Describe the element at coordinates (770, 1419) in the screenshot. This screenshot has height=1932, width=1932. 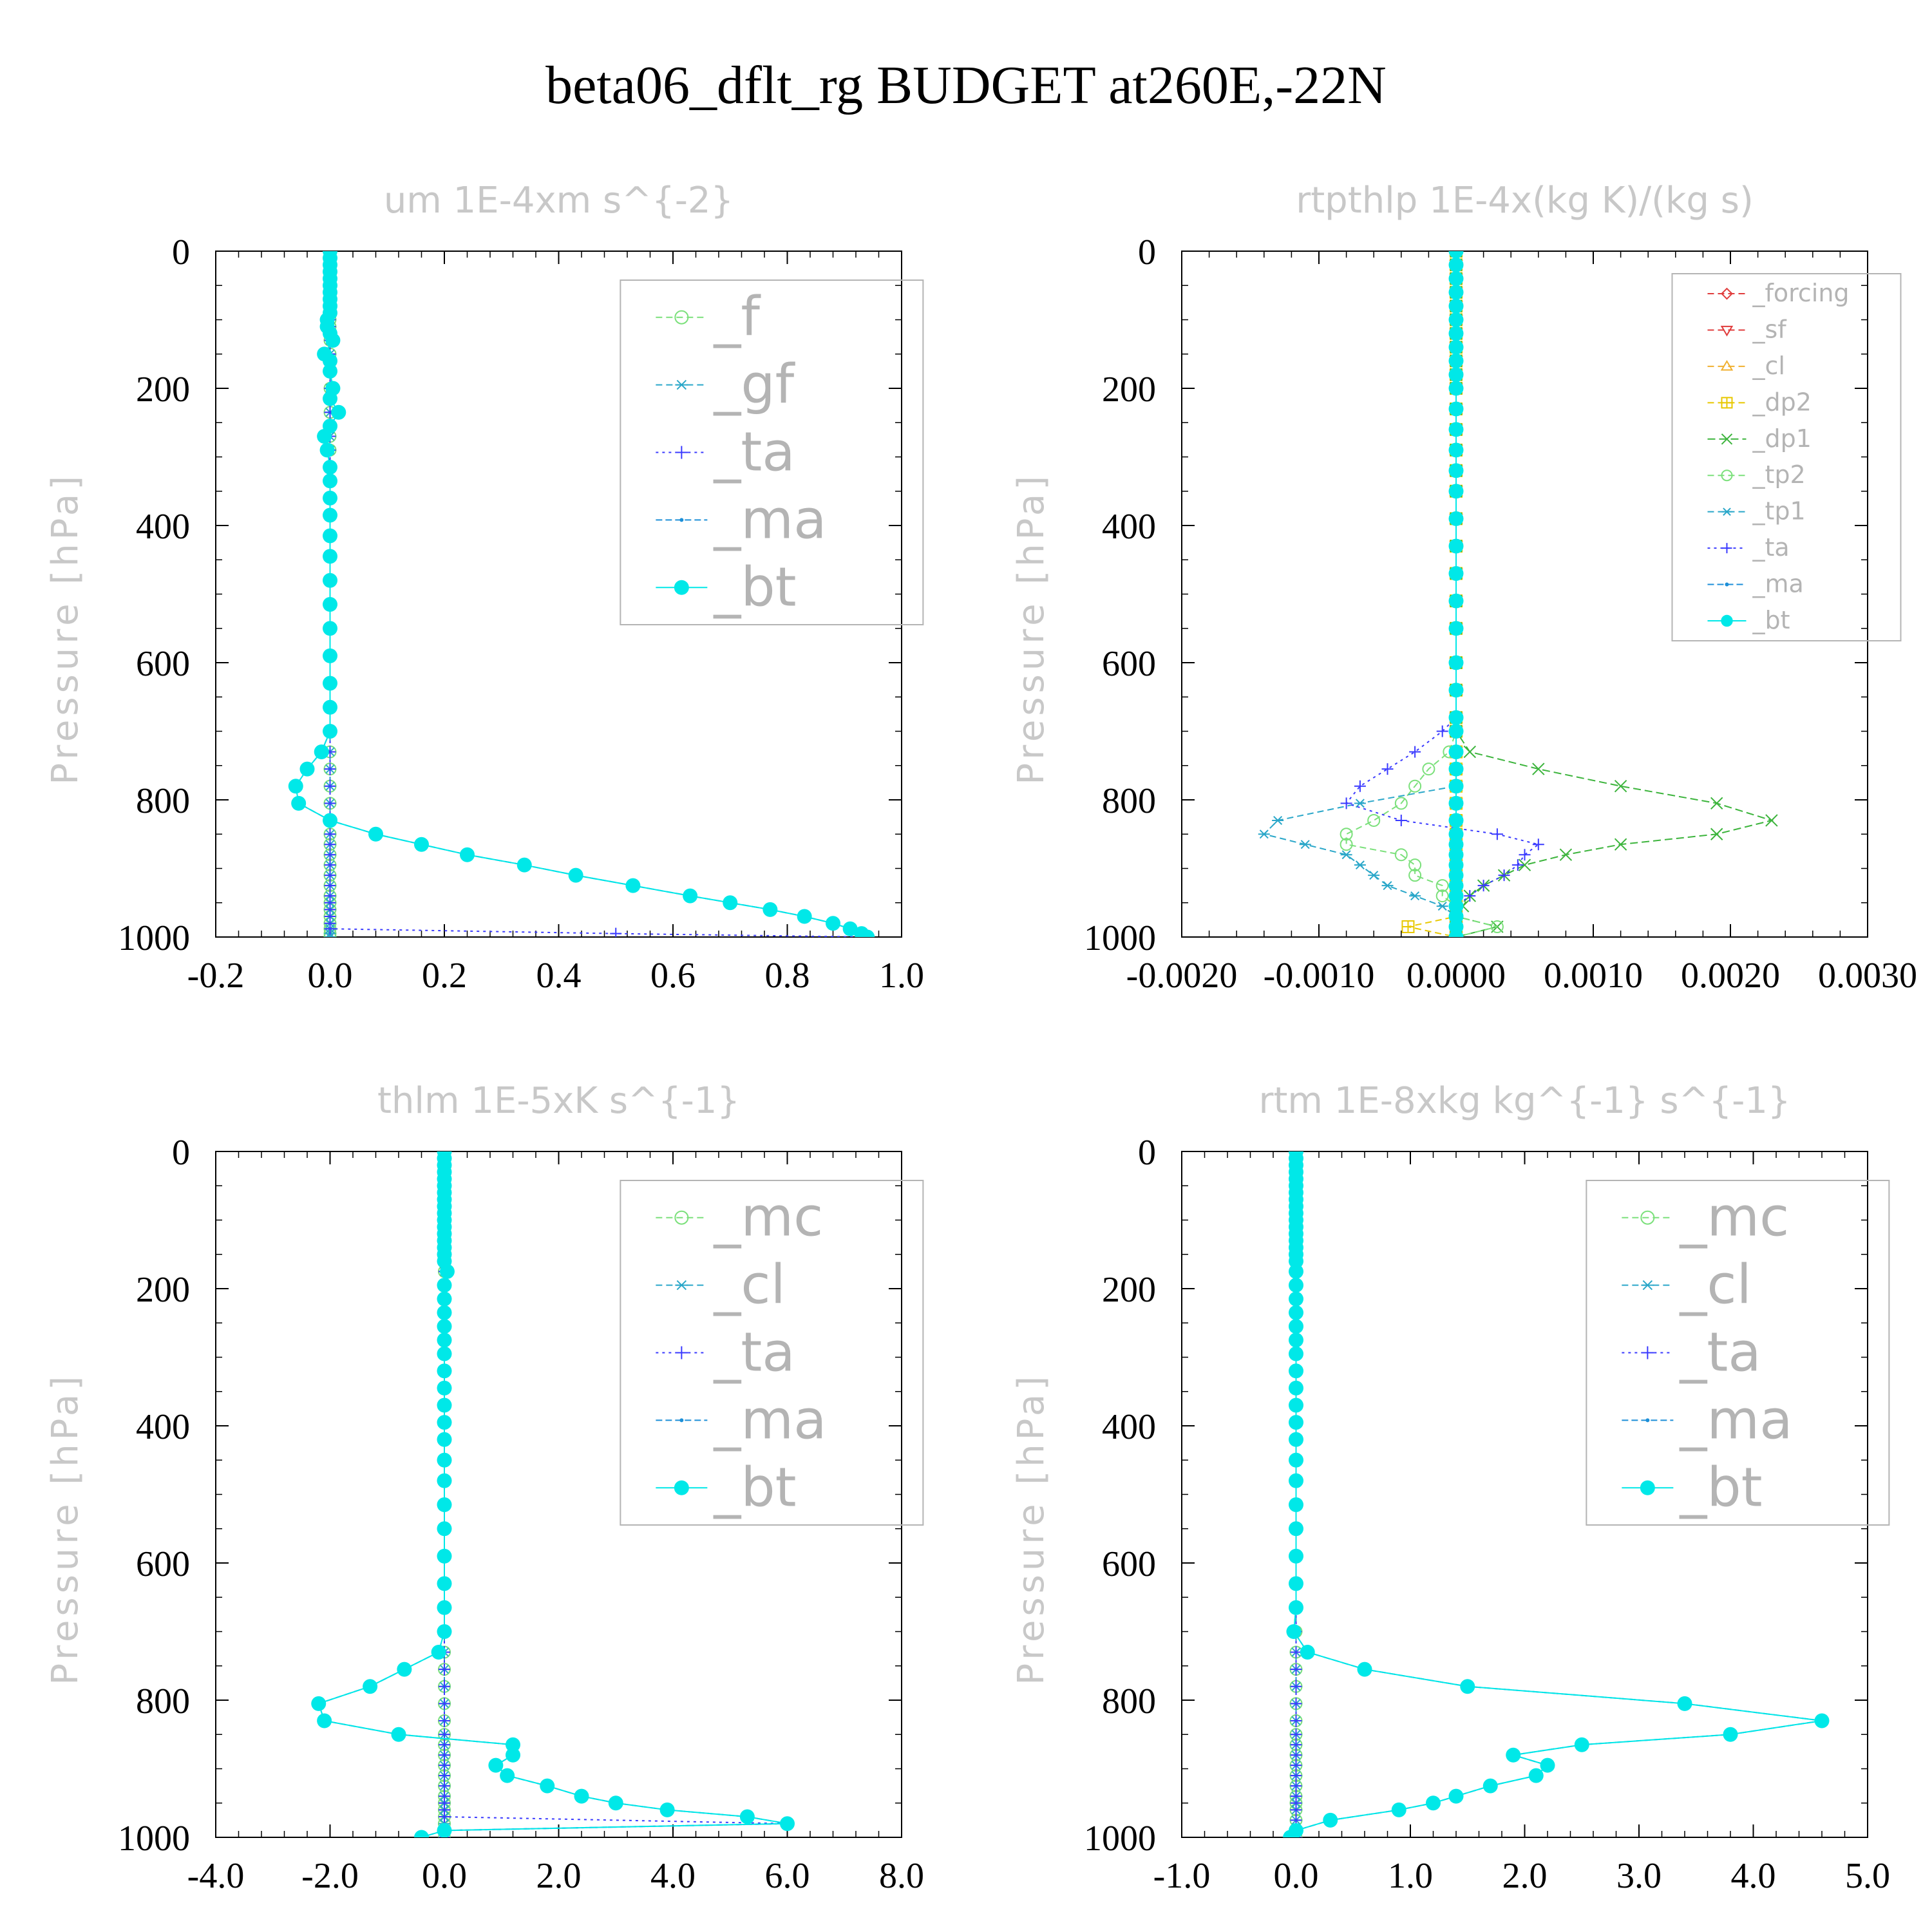
I see `legend-label-ma: _ma` at that location.